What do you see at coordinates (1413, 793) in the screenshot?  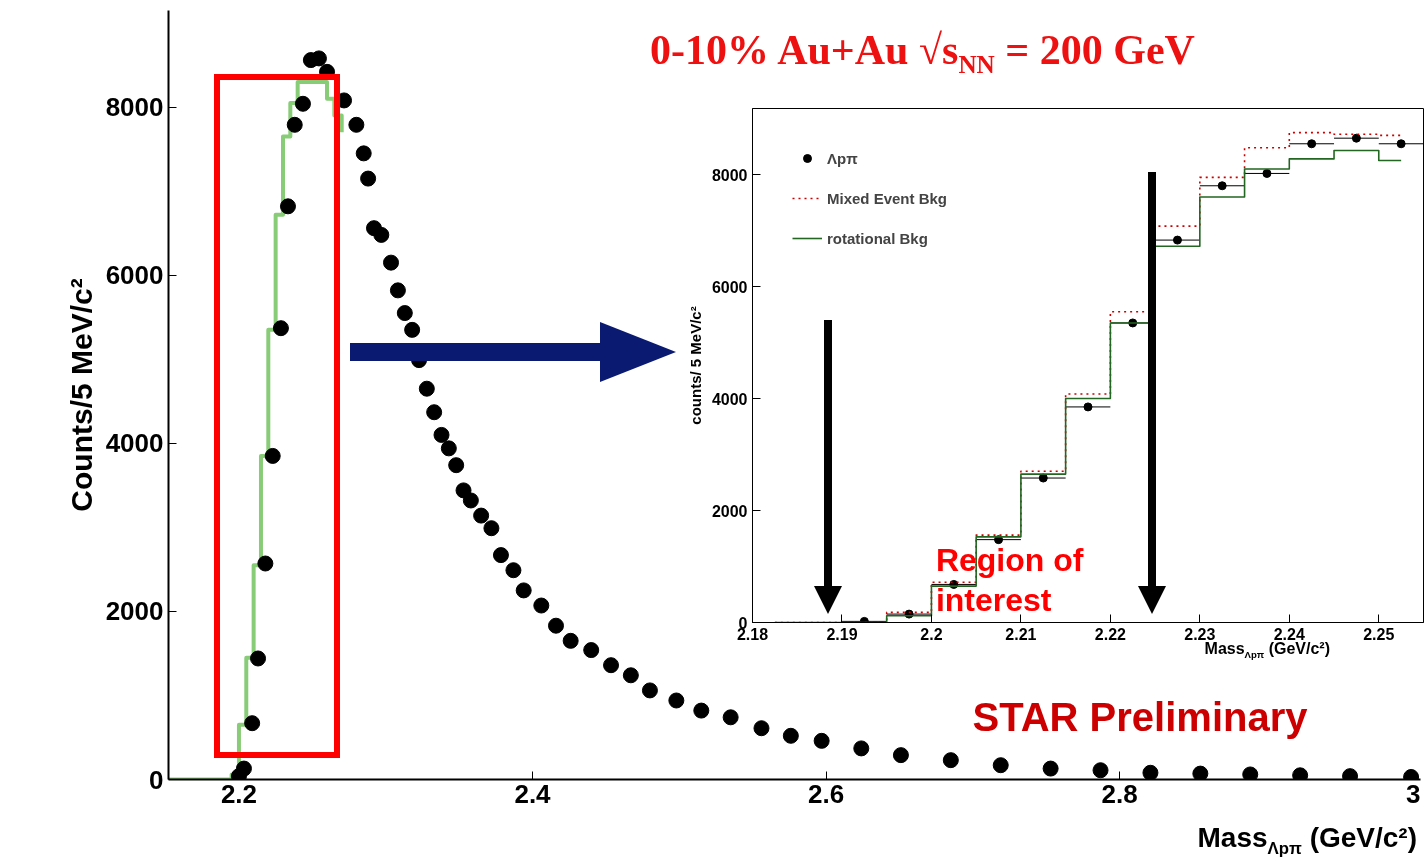 I see `x-tick-label: 3` at bounding box center [1413, 793].